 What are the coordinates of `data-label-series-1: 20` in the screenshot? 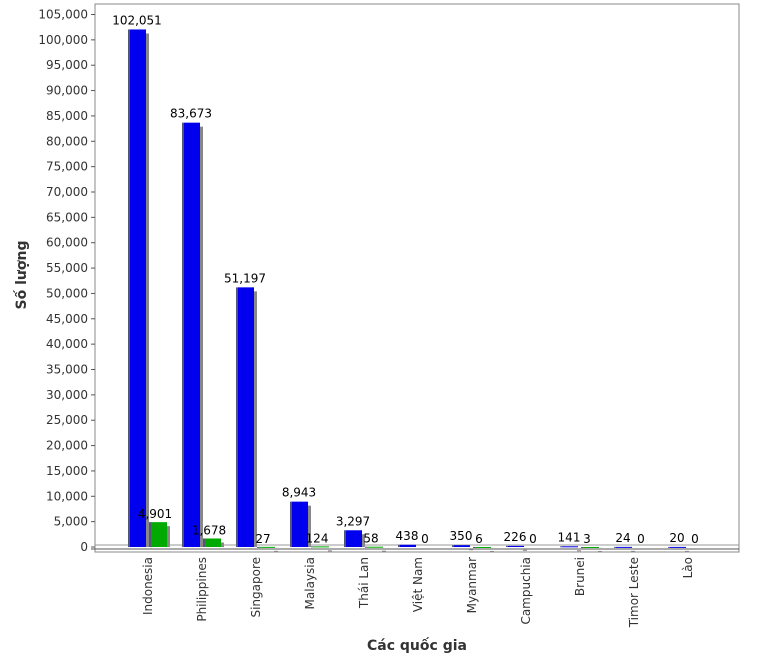 It's located at (676, 538).